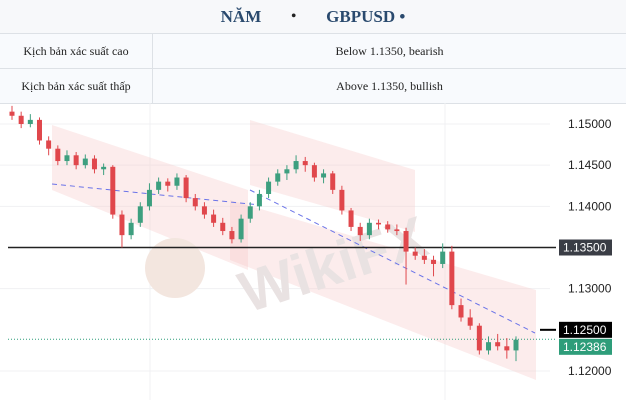 The width and height of the screenshot is (626, 400). What do you see at coordinates (366, 16) in the screenshot?
I see `symbol-label: GBPUSD •` at bounding box center [366, 16].